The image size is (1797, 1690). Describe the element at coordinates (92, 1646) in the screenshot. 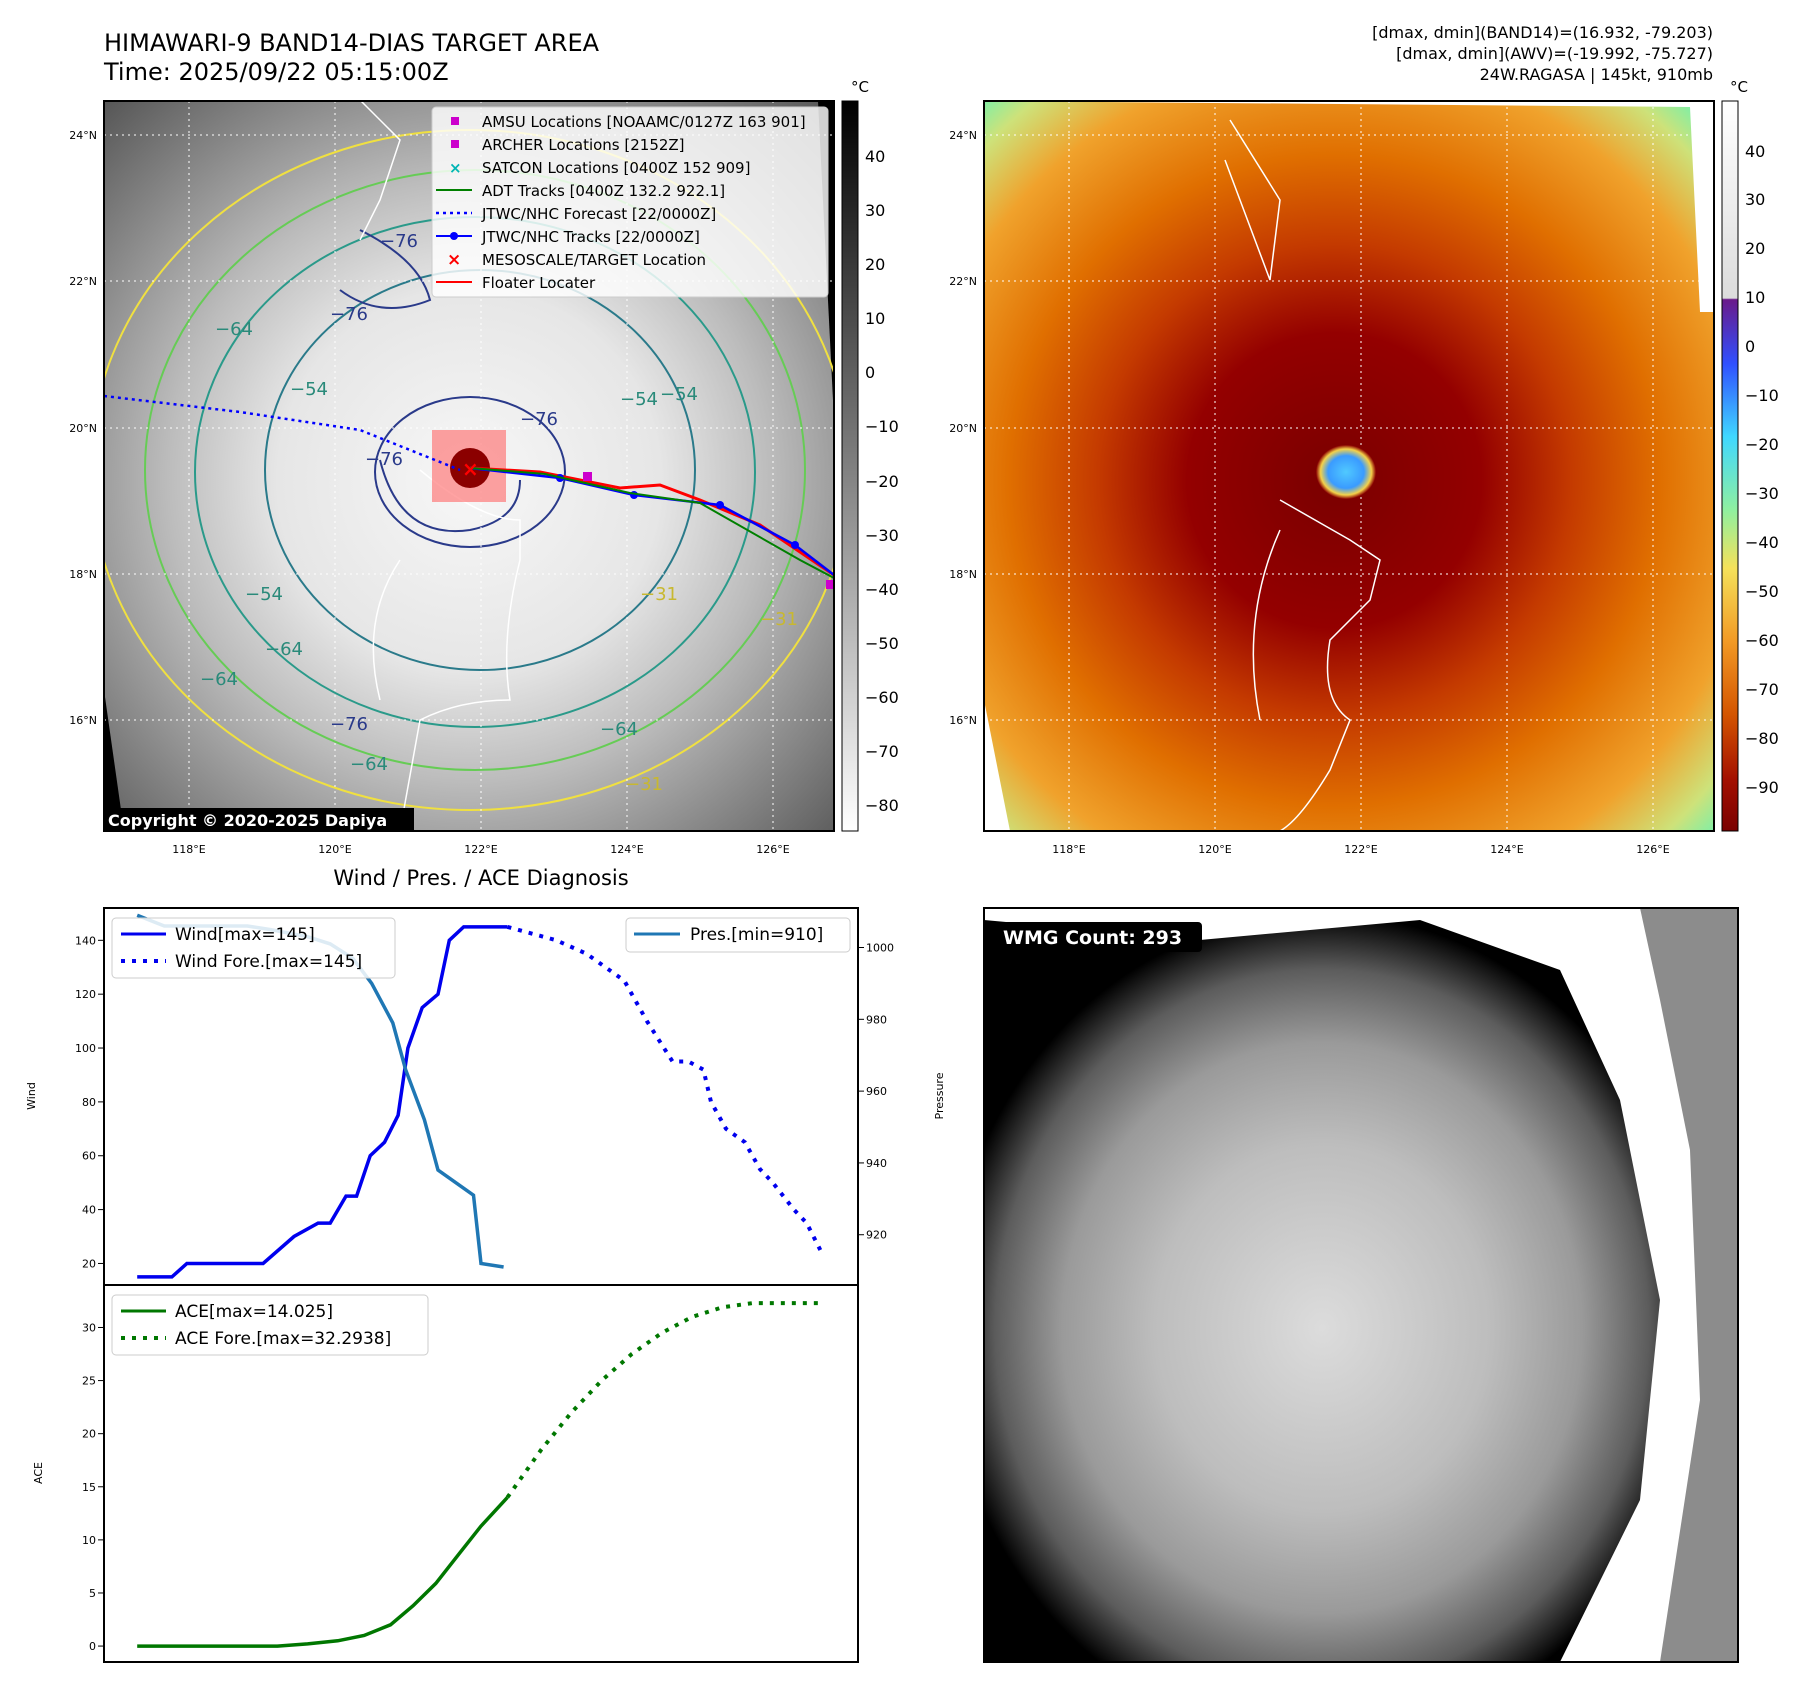

I see `axis-tick-label: 0` at that location.